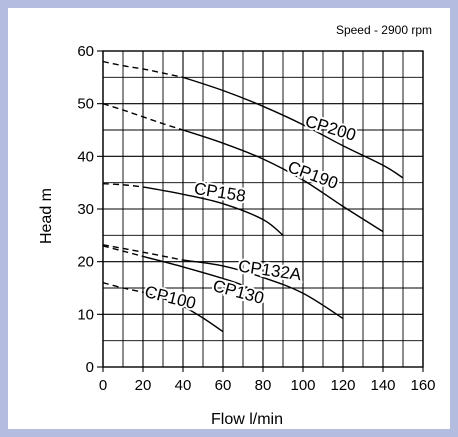 The image size is (458, 437). I want to click on curve-cp200, so click(293, 127).